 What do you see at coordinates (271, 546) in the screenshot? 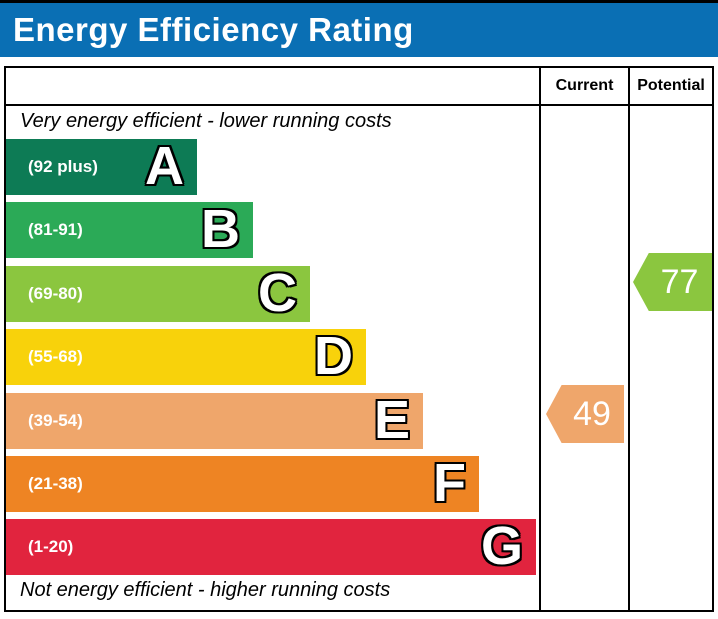
I see `band-bar-g: (1-20) G` at bounding box center [271, 546].